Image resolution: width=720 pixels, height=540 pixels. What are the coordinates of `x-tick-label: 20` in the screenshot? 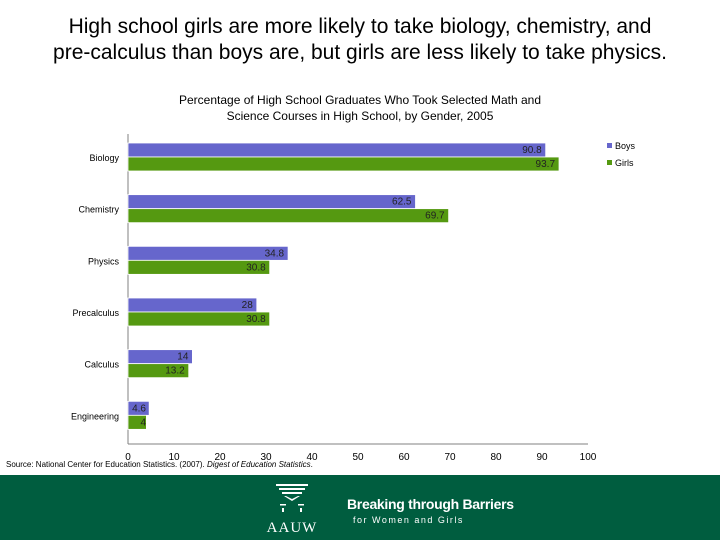 It's located at (220, 457).